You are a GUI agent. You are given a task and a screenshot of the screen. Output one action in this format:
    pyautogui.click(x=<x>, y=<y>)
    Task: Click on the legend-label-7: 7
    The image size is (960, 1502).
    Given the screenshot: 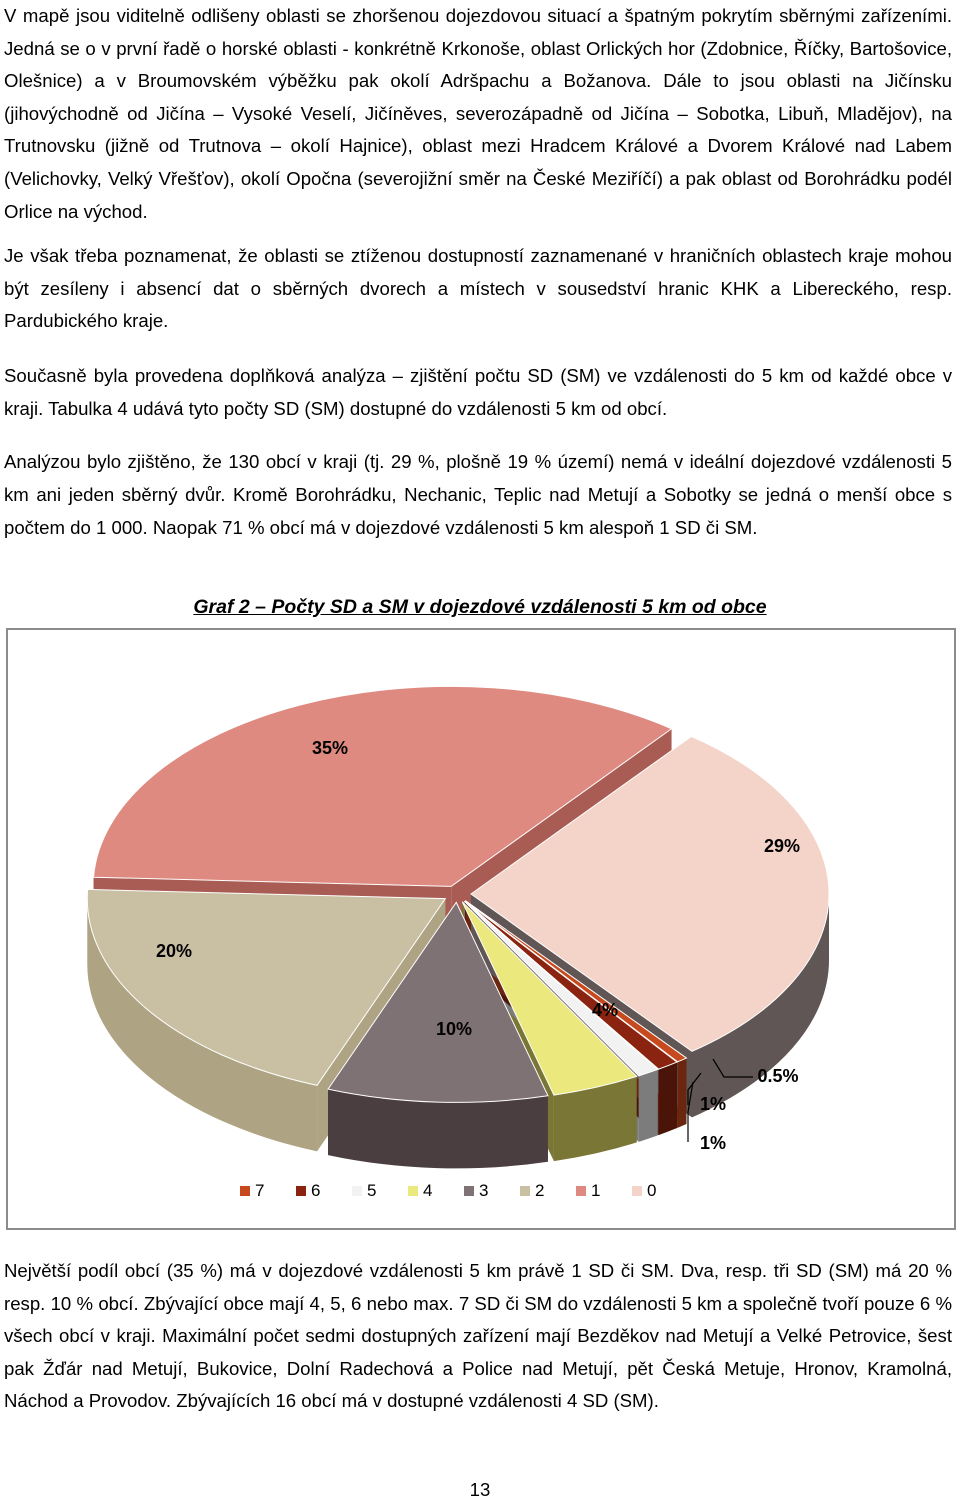 What is the action you would take?
    pyautogui.click(x=259, y=1190)
    